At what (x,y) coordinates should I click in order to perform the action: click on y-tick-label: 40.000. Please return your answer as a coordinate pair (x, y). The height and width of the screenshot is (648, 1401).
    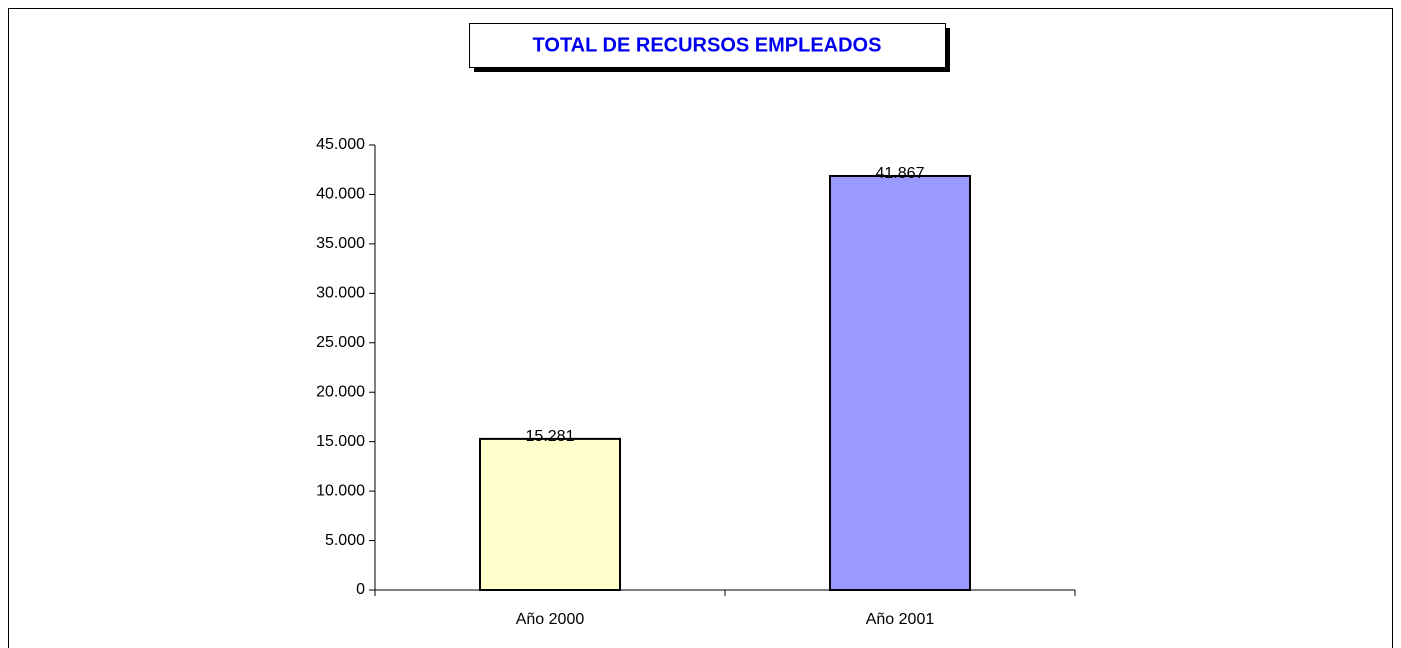
    Looking at the image, I should click on (340, 194).